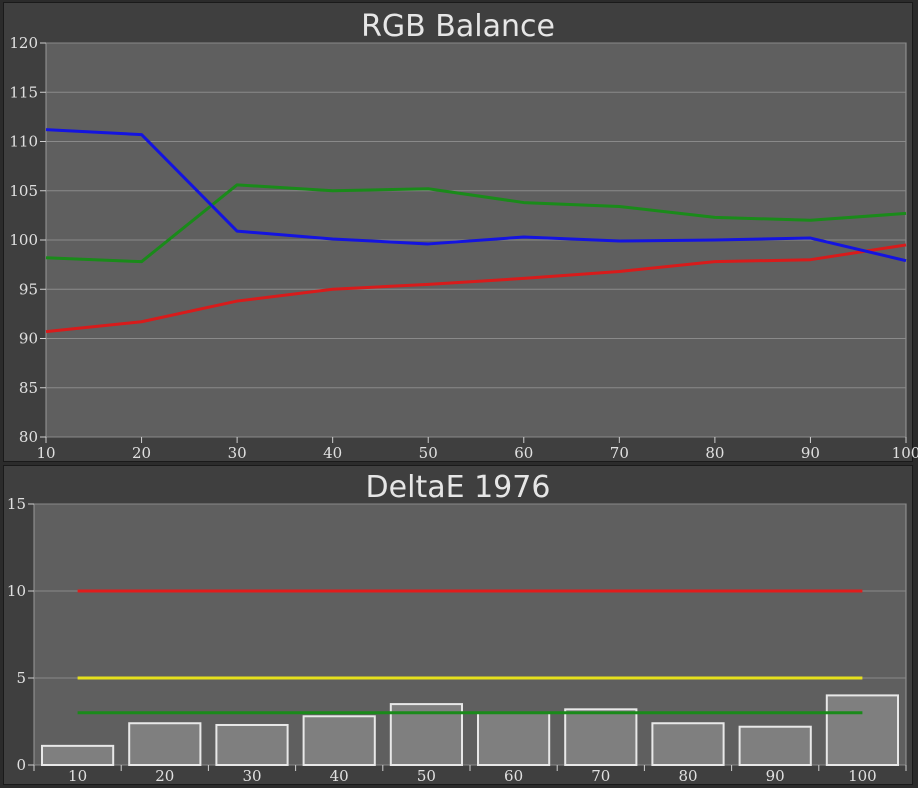 The image size is (918, 788). Describe the element at coordinates (23, 191) in the screenshot. I see `y-tick-label: 105` at that location.